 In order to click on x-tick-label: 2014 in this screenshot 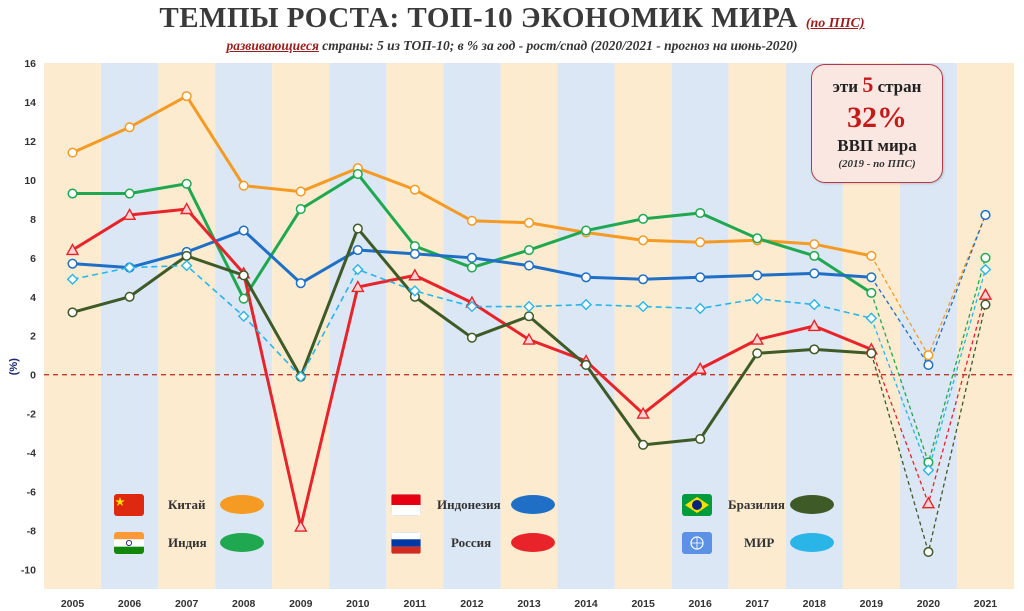, I will do `click(586, 604)`.